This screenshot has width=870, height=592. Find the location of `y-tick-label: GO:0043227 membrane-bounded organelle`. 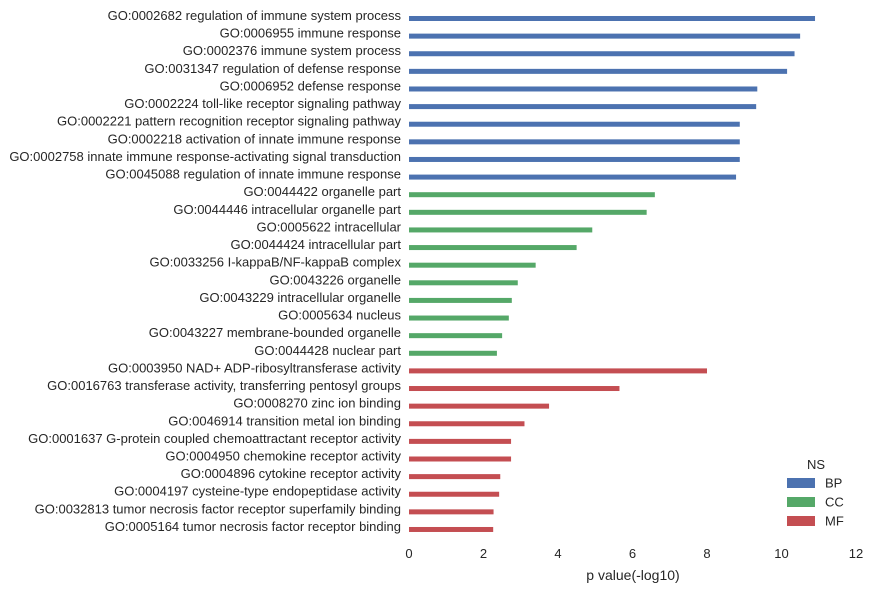

y-tick-label: GO:0043227 membrane-bounded organelle is located at coordinates (275, 332).